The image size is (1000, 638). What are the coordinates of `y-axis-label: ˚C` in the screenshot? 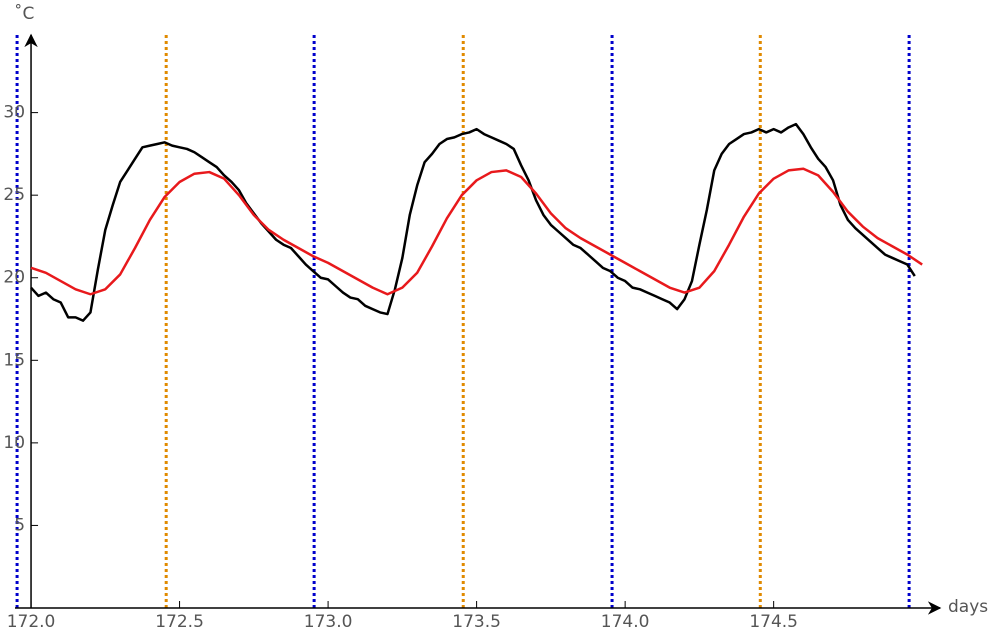 It's located at (24, 13).